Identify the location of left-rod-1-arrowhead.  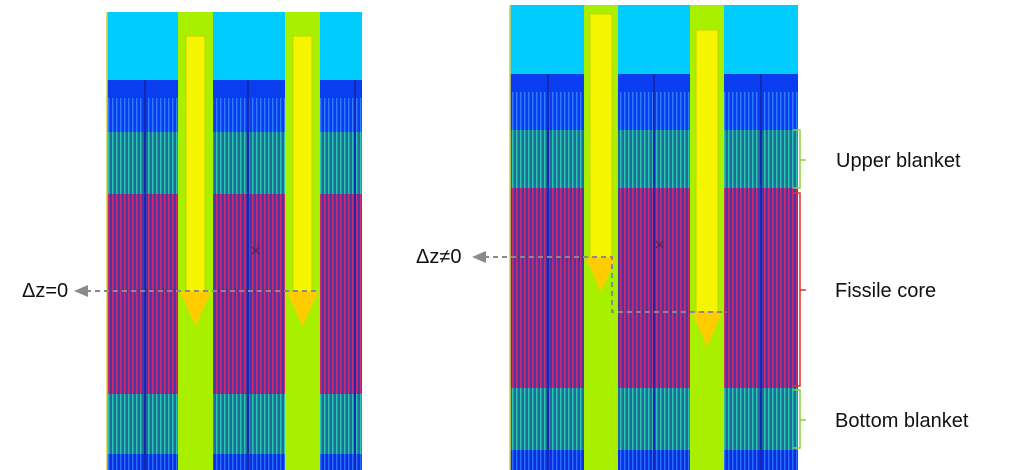
(195, 309).